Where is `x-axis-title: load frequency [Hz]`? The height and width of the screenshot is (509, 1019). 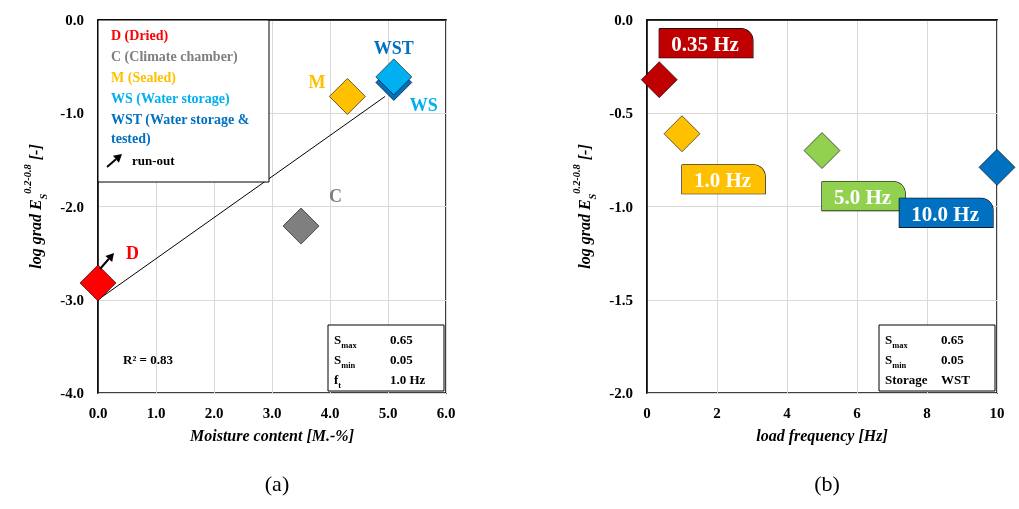
x-axis-title: load frequency [Hz] is located at coordinates (822, 436).